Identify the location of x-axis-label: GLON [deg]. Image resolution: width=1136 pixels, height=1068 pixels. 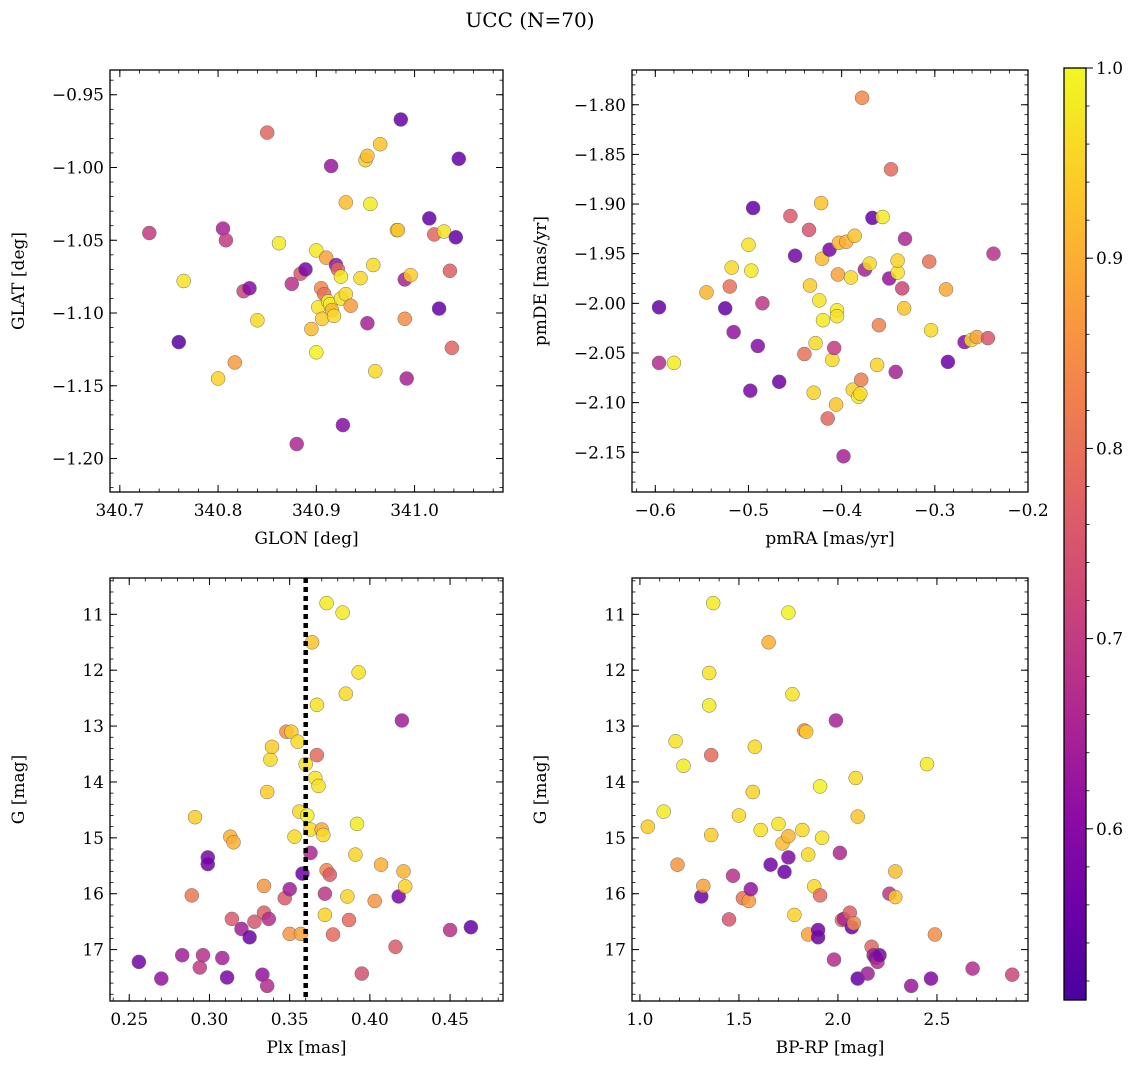
(306, 539).